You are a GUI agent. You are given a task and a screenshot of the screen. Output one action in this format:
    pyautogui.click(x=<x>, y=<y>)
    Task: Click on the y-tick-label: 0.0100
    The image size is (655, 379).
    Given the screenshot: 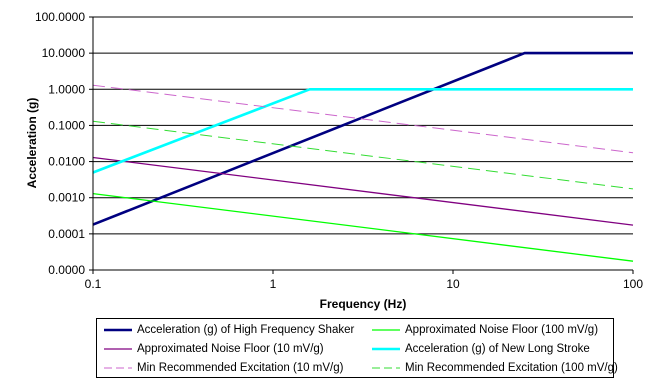 What is the action you would take?
    pyautogui.click(x=66, y=162)
    